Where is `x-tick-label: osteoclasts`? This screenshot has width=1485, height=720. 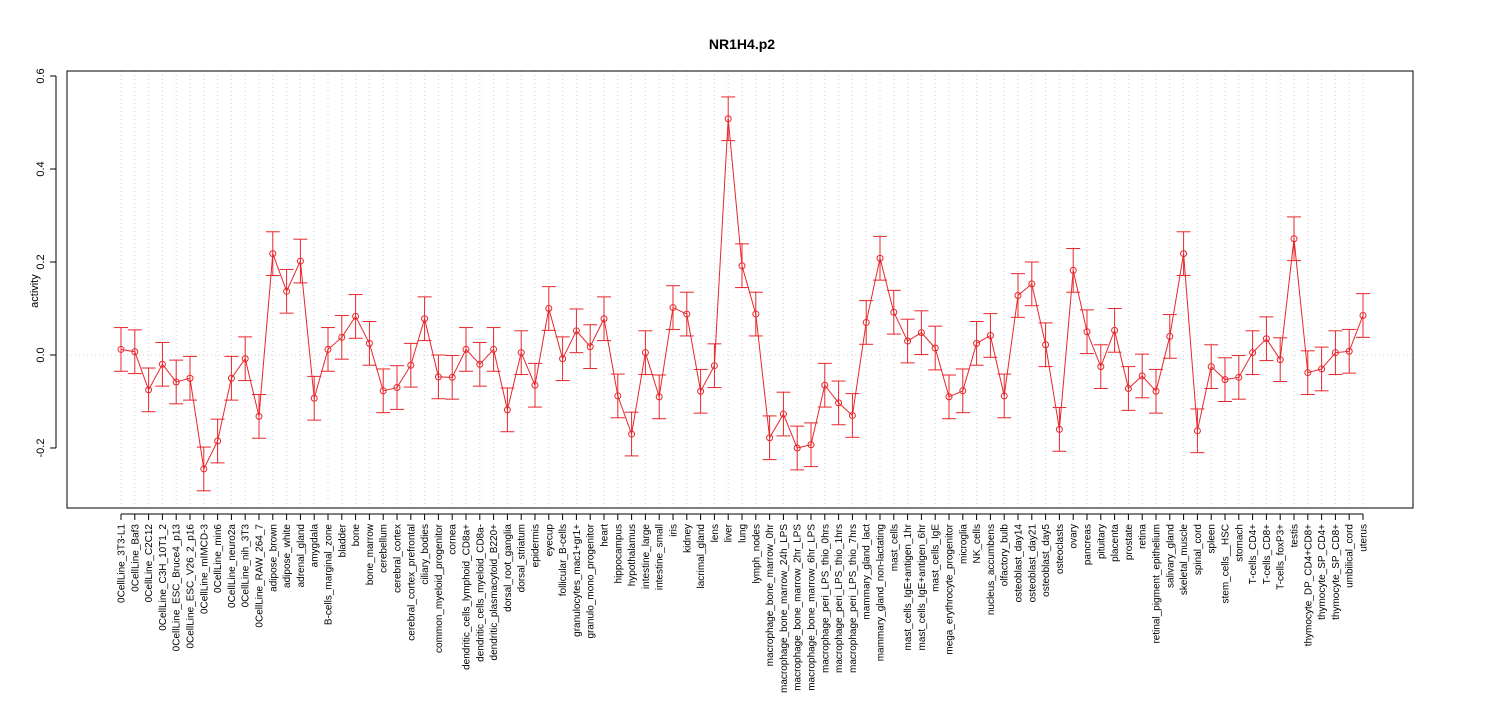 x-tick-label: osteoclasts is located at coordinates (1060, 549).